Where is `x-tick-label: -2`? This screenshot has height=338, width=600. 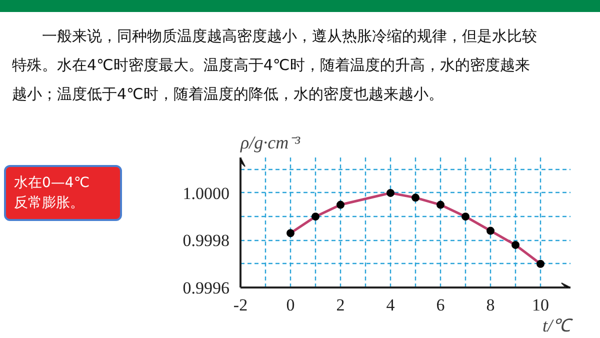 x-tick-label: -2 is located at coordinates (240, 305).